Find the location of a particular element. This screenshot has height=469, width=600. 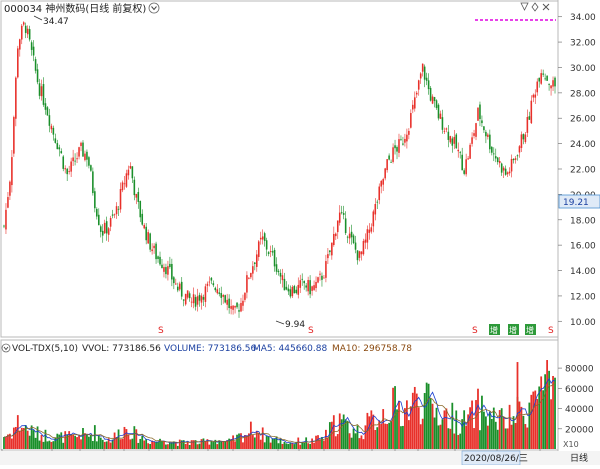

dropdown-icon is located at coordinates (154, 8).